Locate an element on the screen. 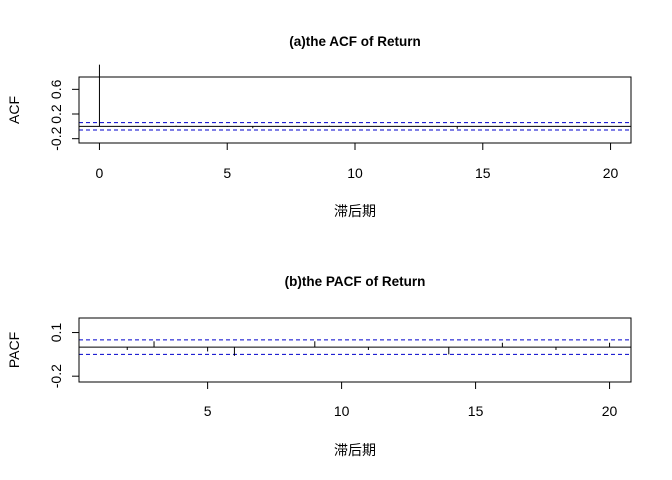  acf-x-tick-label: 15 is located at coordinates (483, 173).